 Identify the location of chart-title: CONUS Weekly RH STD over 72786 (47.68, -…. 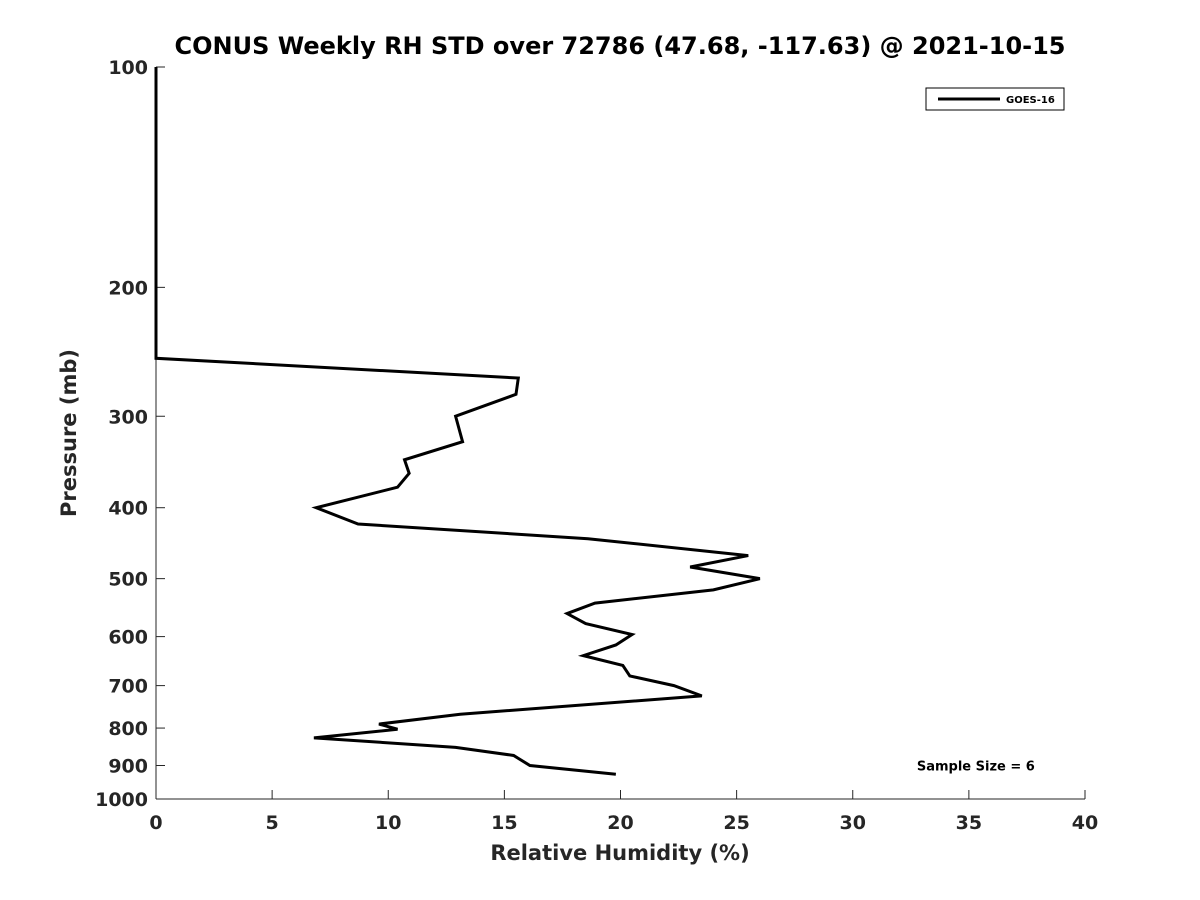
(619, 46).